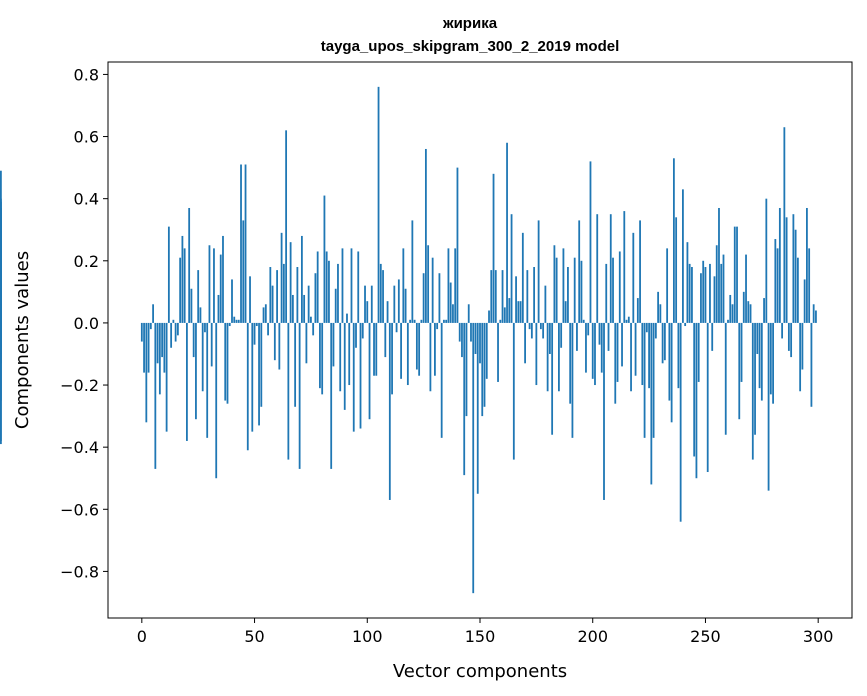 This screenshot has height=696, width=867. What do you see at coordinates (470, 23) in the screenshot?
I see `chart-title: жирика` at bounding box center [470, 23].